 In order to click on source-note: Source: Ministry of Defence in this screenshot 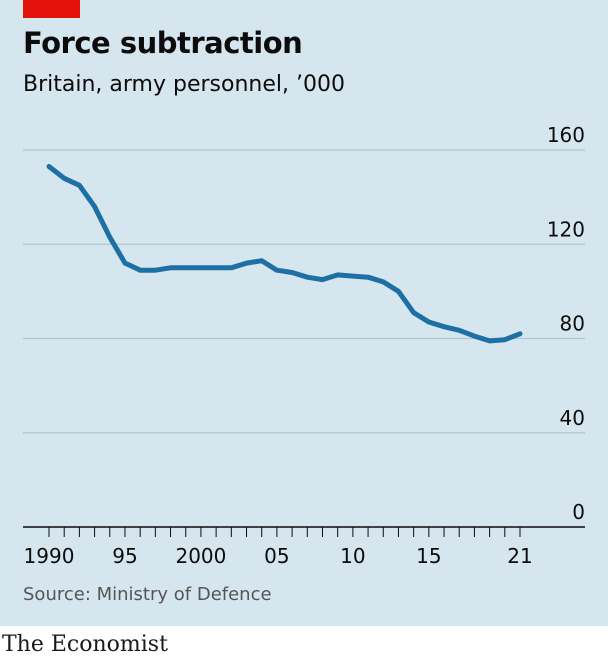, I will do `click(147, 594)`.